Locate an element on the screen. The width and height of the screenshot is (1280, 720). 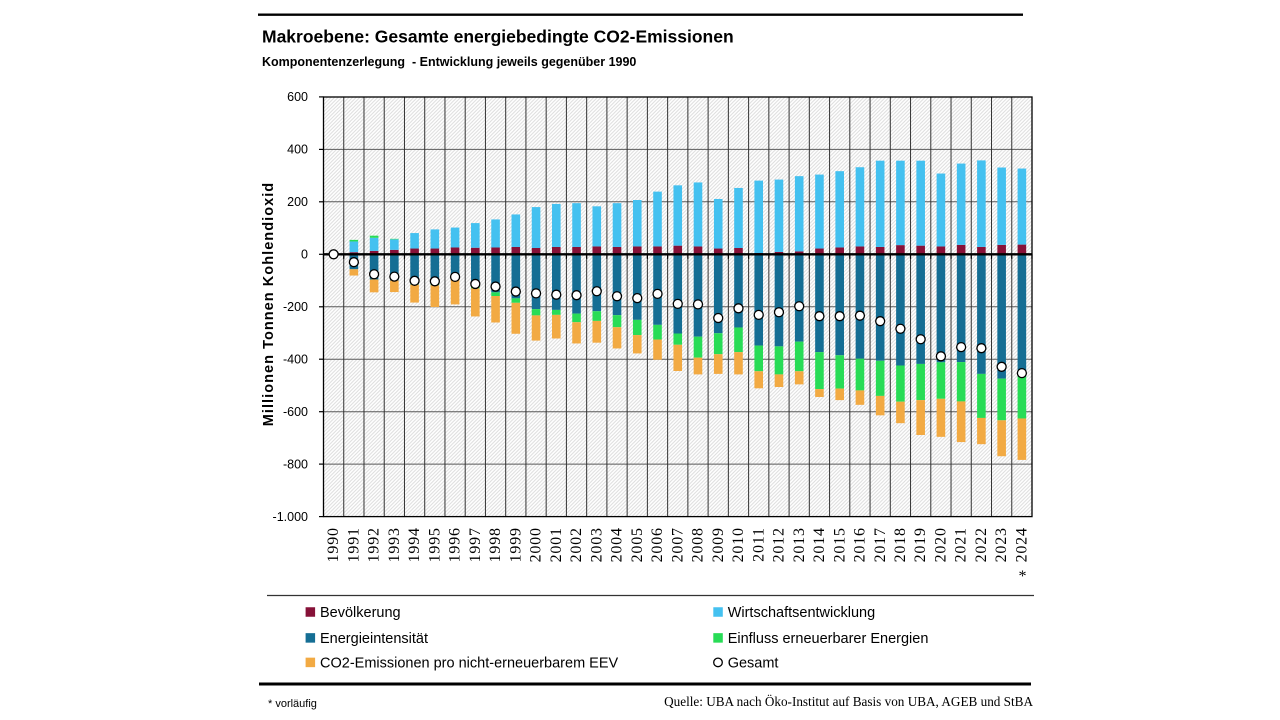
svg-text: 2018 is located at coordinates (900, 544).